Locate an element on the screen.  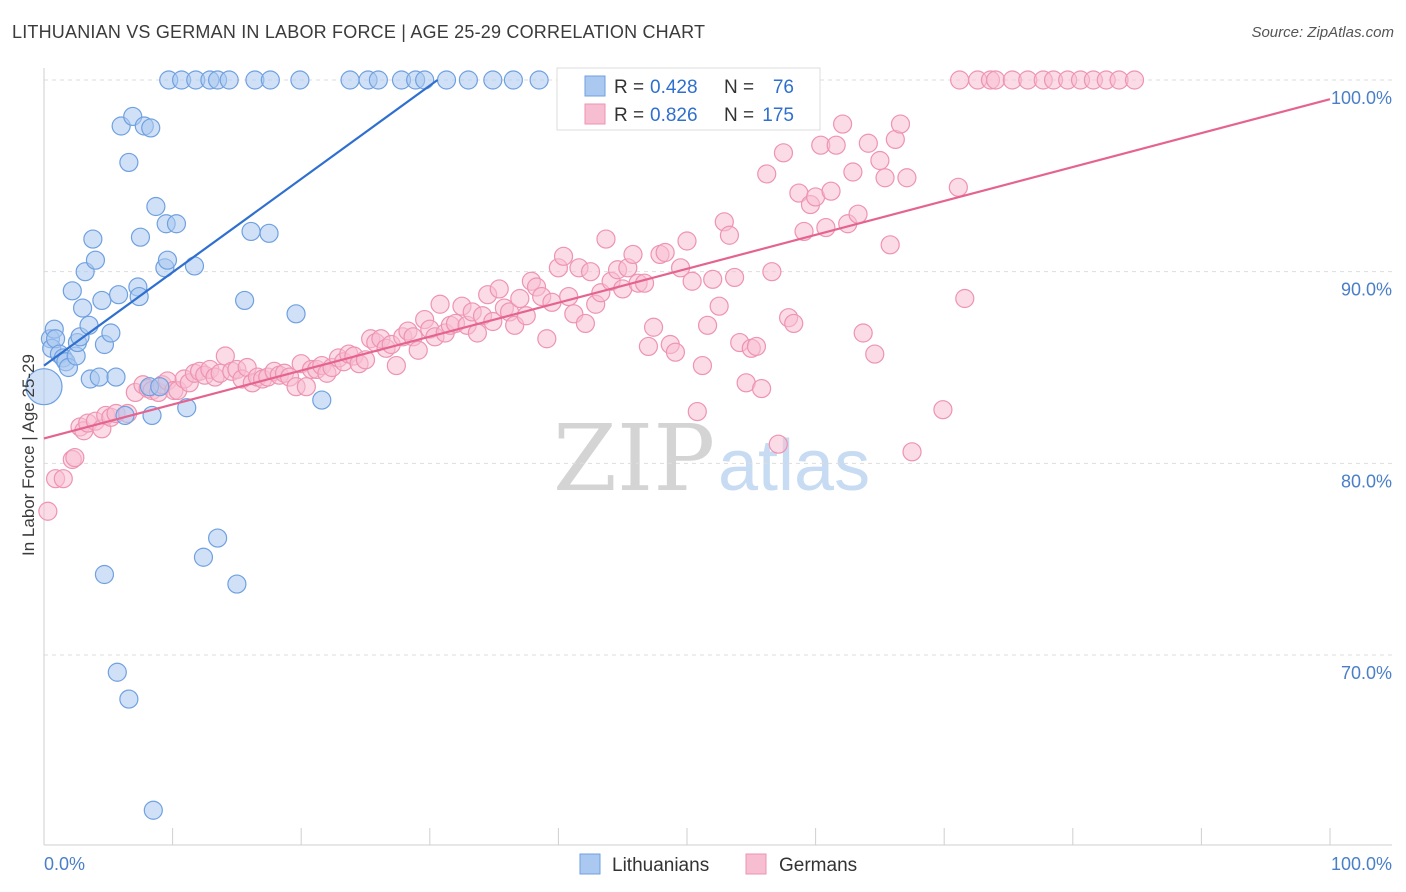
y-tick-label: 70.0% is located at coordinates (1366, 673).